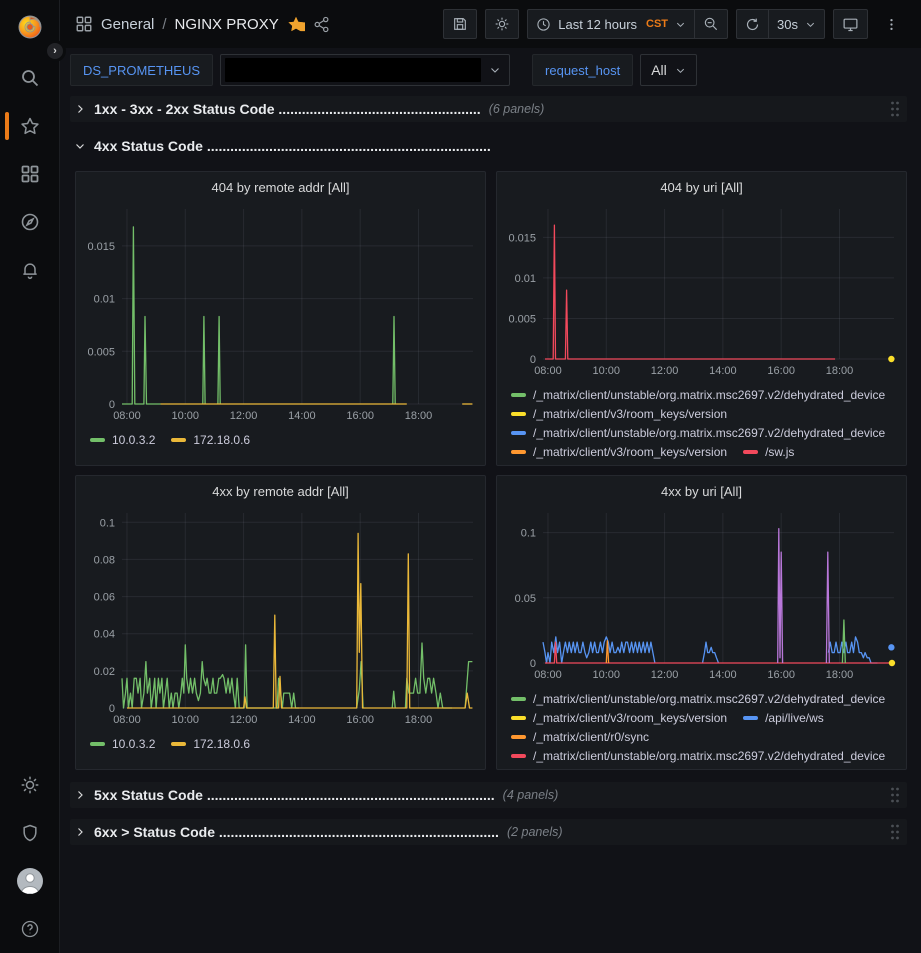 This screenshot has height=953, width=921. I want to click on gear-icon, so click(29, 785).